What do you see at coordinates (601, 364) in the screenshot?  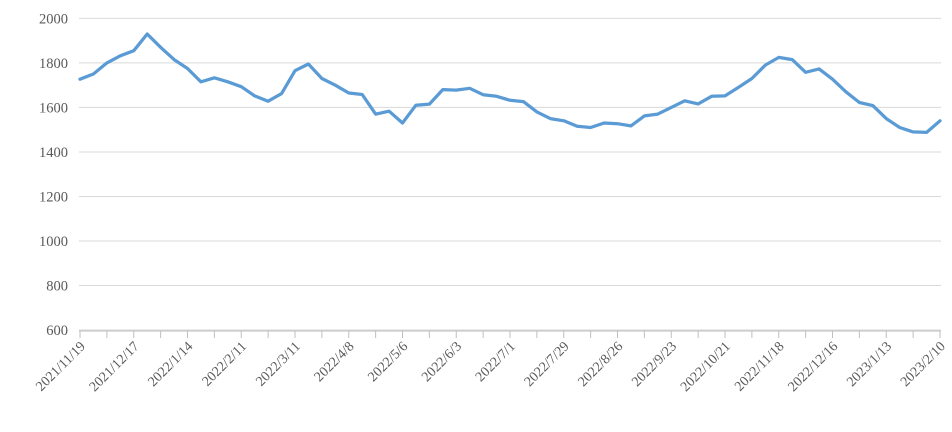 I see `x-axis-tick-label: 2022/8/26` at bounding box center [601, 364].